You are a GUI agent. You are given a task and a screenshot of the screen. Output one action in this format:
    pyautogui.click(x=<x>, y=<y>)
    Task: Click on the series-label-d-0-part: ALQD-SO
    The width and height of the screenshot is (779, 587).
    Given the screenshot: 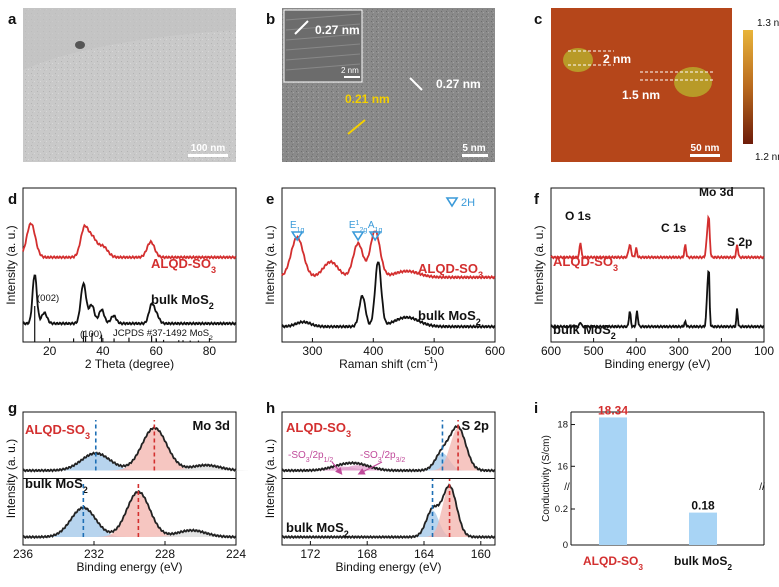 What is the action you would take?
    pyautogui.click(x=181, y=263)
    